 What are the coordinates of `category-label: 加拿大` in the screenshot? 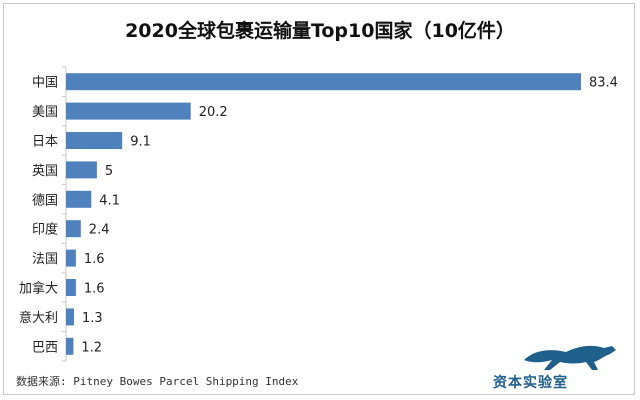 It's located at (38, 289).